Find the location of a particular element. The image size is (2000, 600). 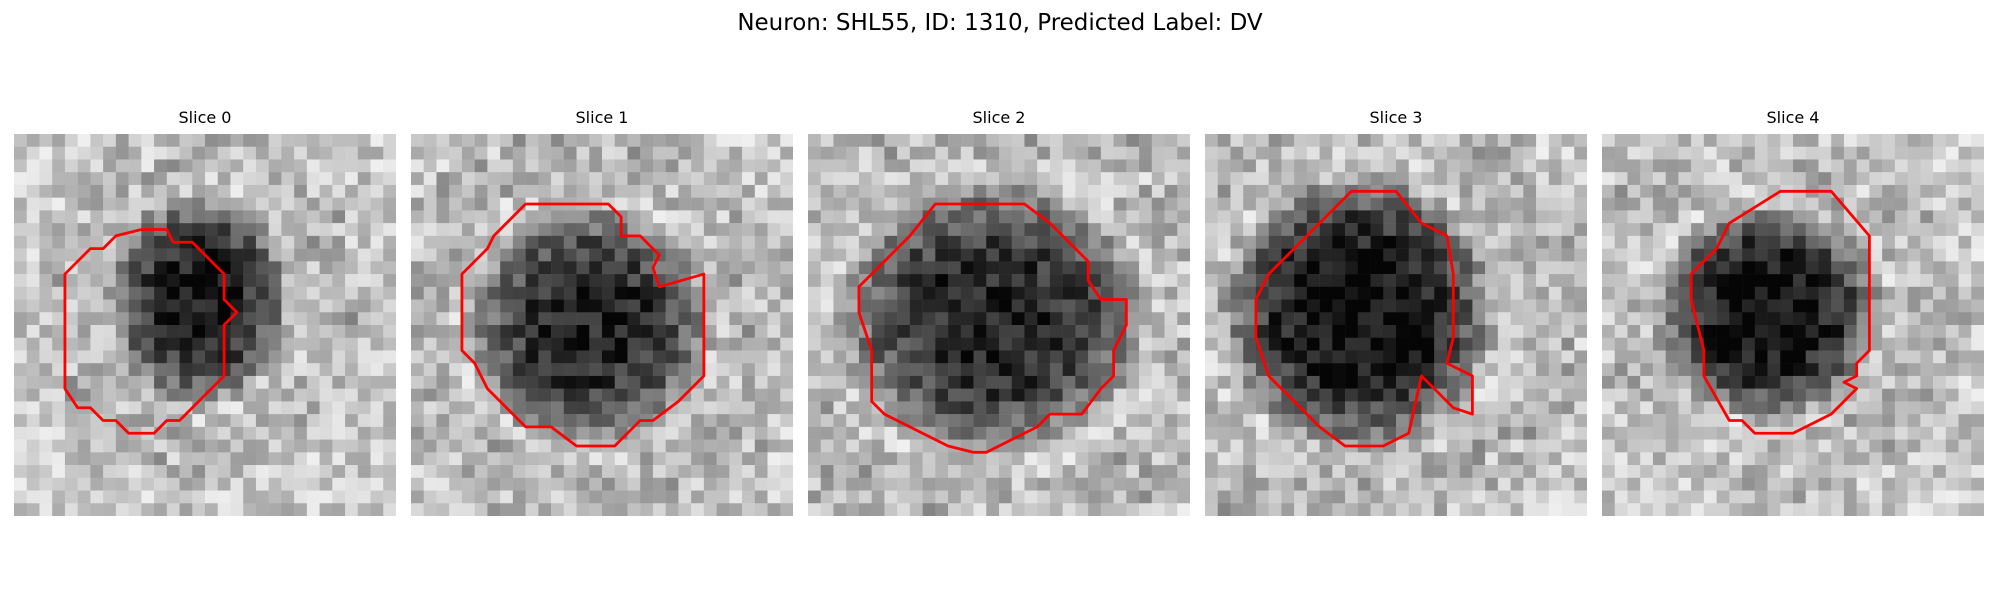

slice-title-3: Slice 3 is located at coordinates (1396, 117).